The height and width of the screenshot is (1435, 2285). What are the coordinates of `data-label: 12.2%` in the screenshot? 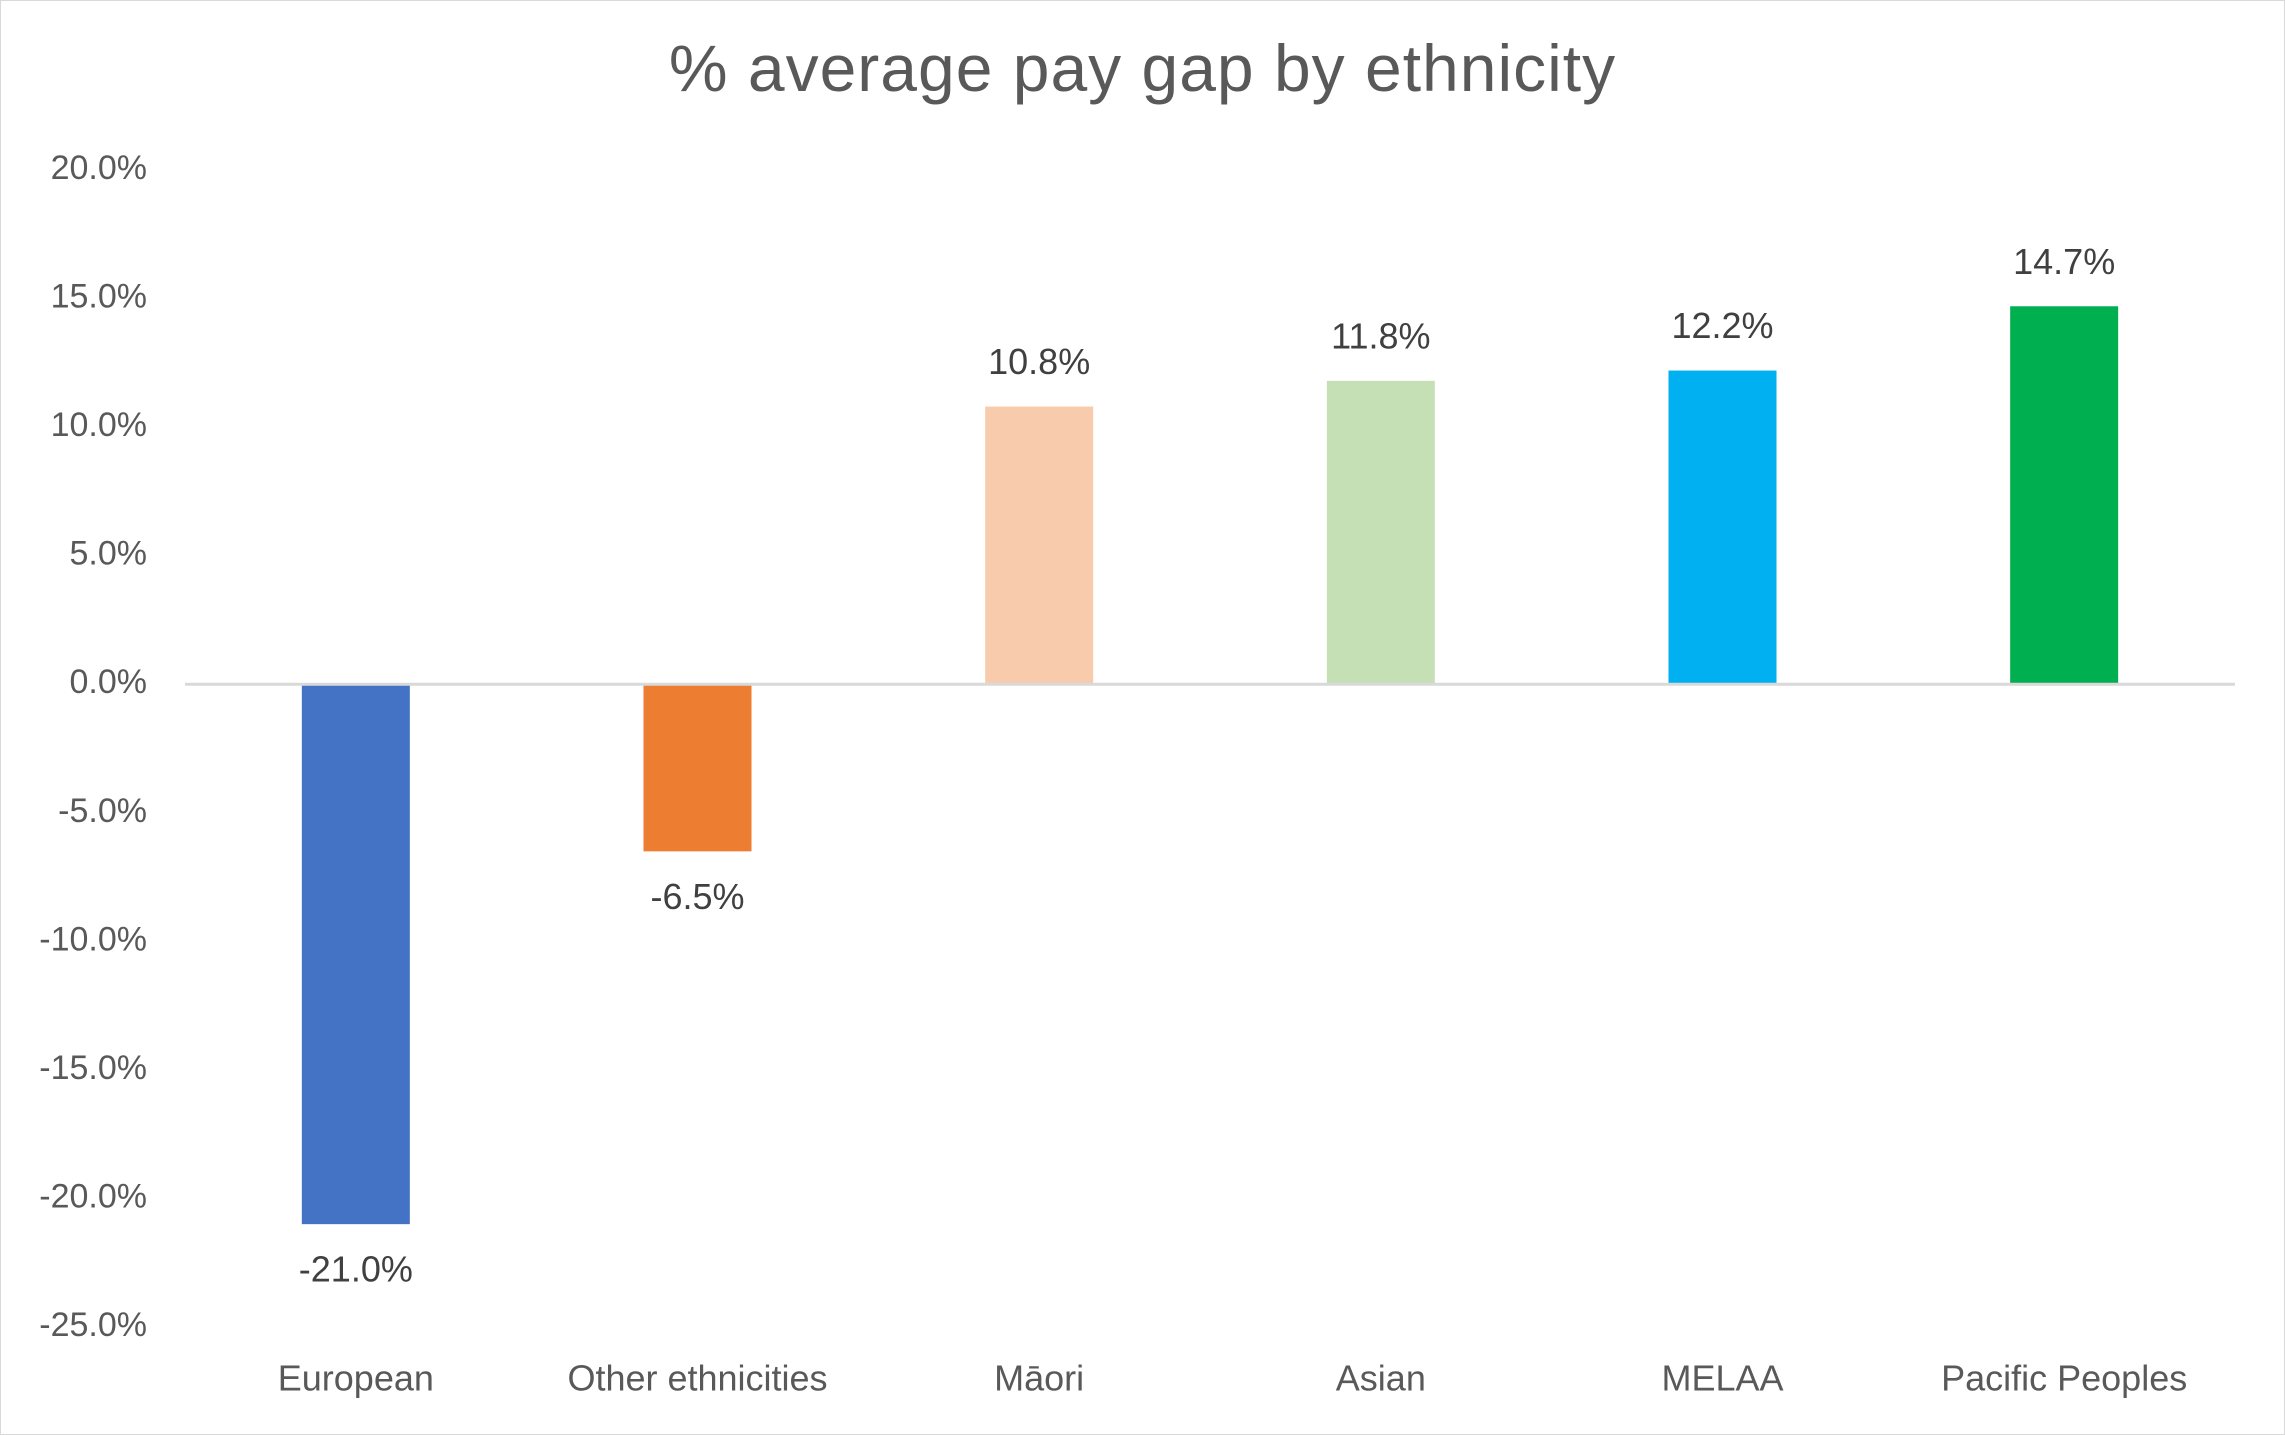 It's located at (1722, 325).